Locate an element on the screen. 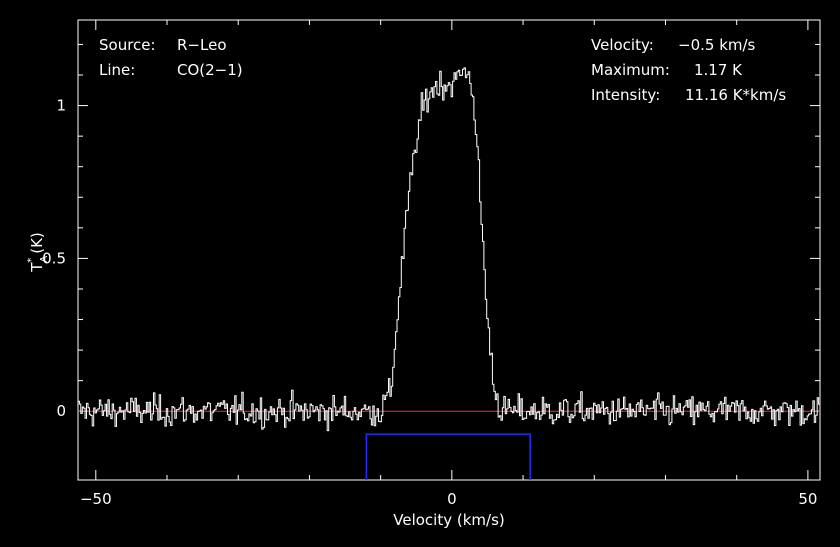 The width and height of the screenshot is (840, 547). intensity-label: Intensity: is located at coordinates (625, 95).